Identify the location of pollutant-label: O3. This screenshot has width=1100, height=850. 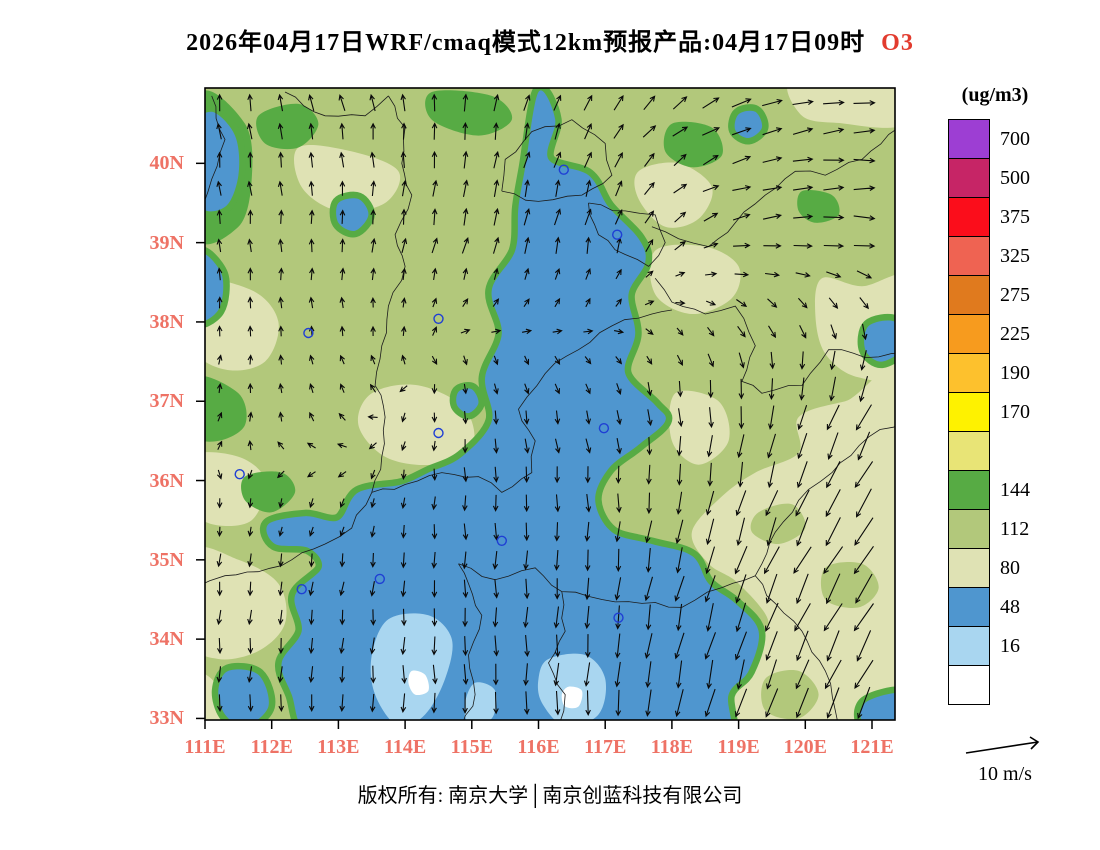
(897, 43).